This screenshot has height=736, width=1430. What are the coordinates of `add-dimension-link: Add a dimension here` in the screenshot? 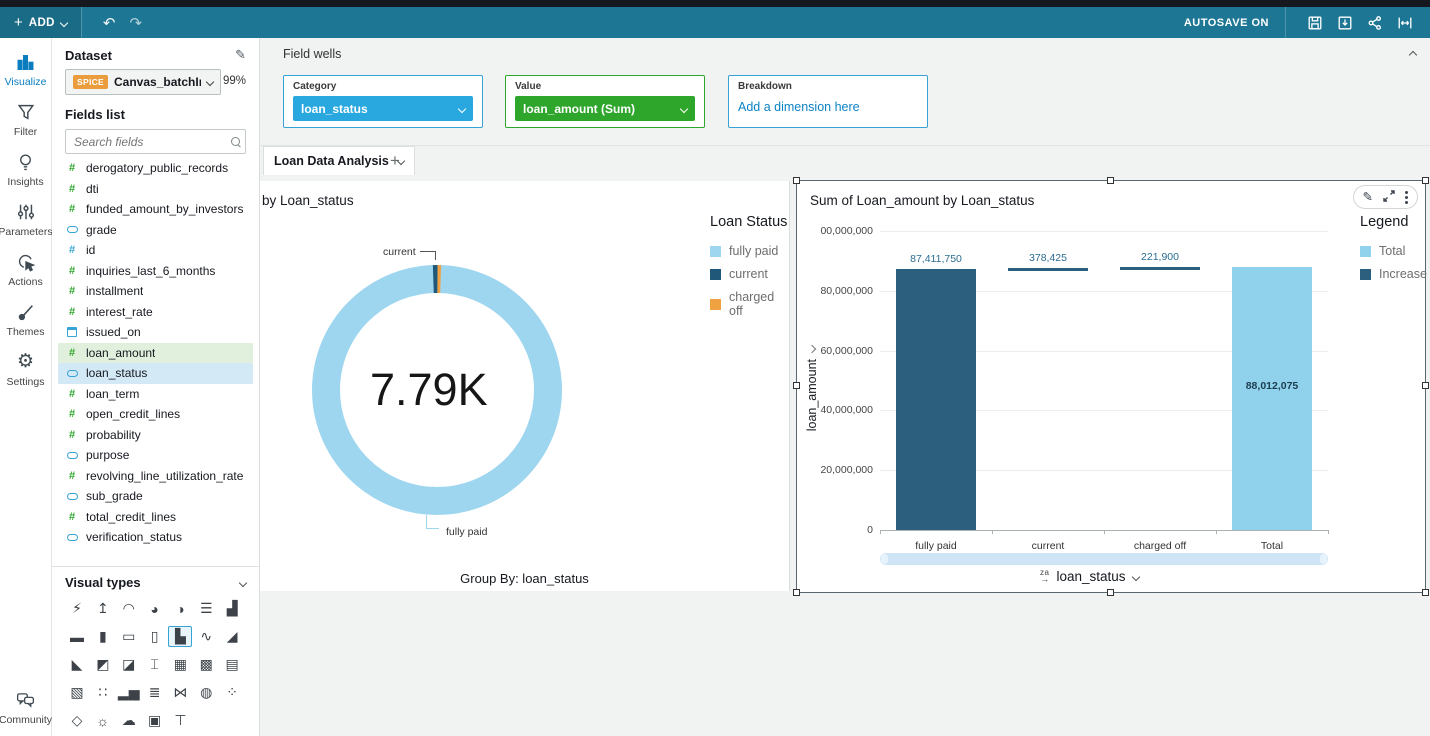 It's located at (799, 107).